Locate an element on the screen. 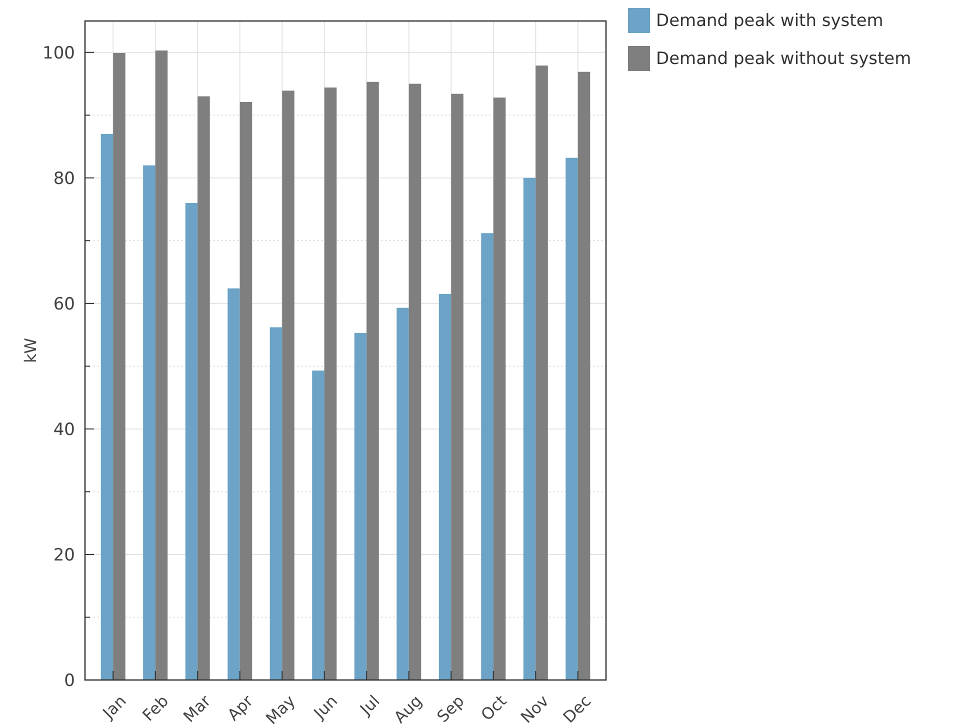 This screenshot has width=954, height=728. x-tick-label: Dec is located at coordinates (577, 709).